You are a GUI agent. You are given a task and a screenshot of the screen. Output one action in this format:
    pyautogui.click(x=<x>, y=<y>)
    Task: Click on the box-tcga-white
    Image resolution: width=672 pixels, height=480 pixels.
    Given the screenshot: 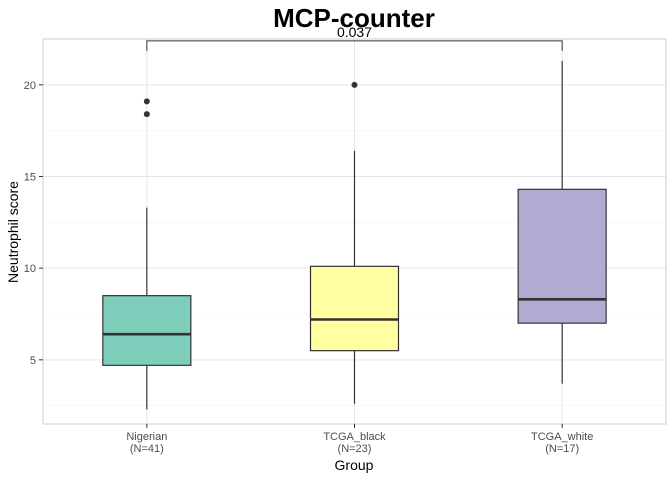 What is the action you would take?
    pyautogui.click(x=562, y=222)
    